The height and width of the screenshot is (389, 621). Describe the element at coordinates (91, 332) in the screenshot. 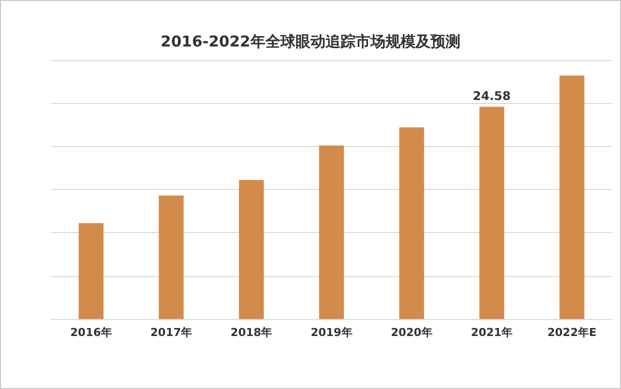

I see `x-tick-label: 2016年` at that location.